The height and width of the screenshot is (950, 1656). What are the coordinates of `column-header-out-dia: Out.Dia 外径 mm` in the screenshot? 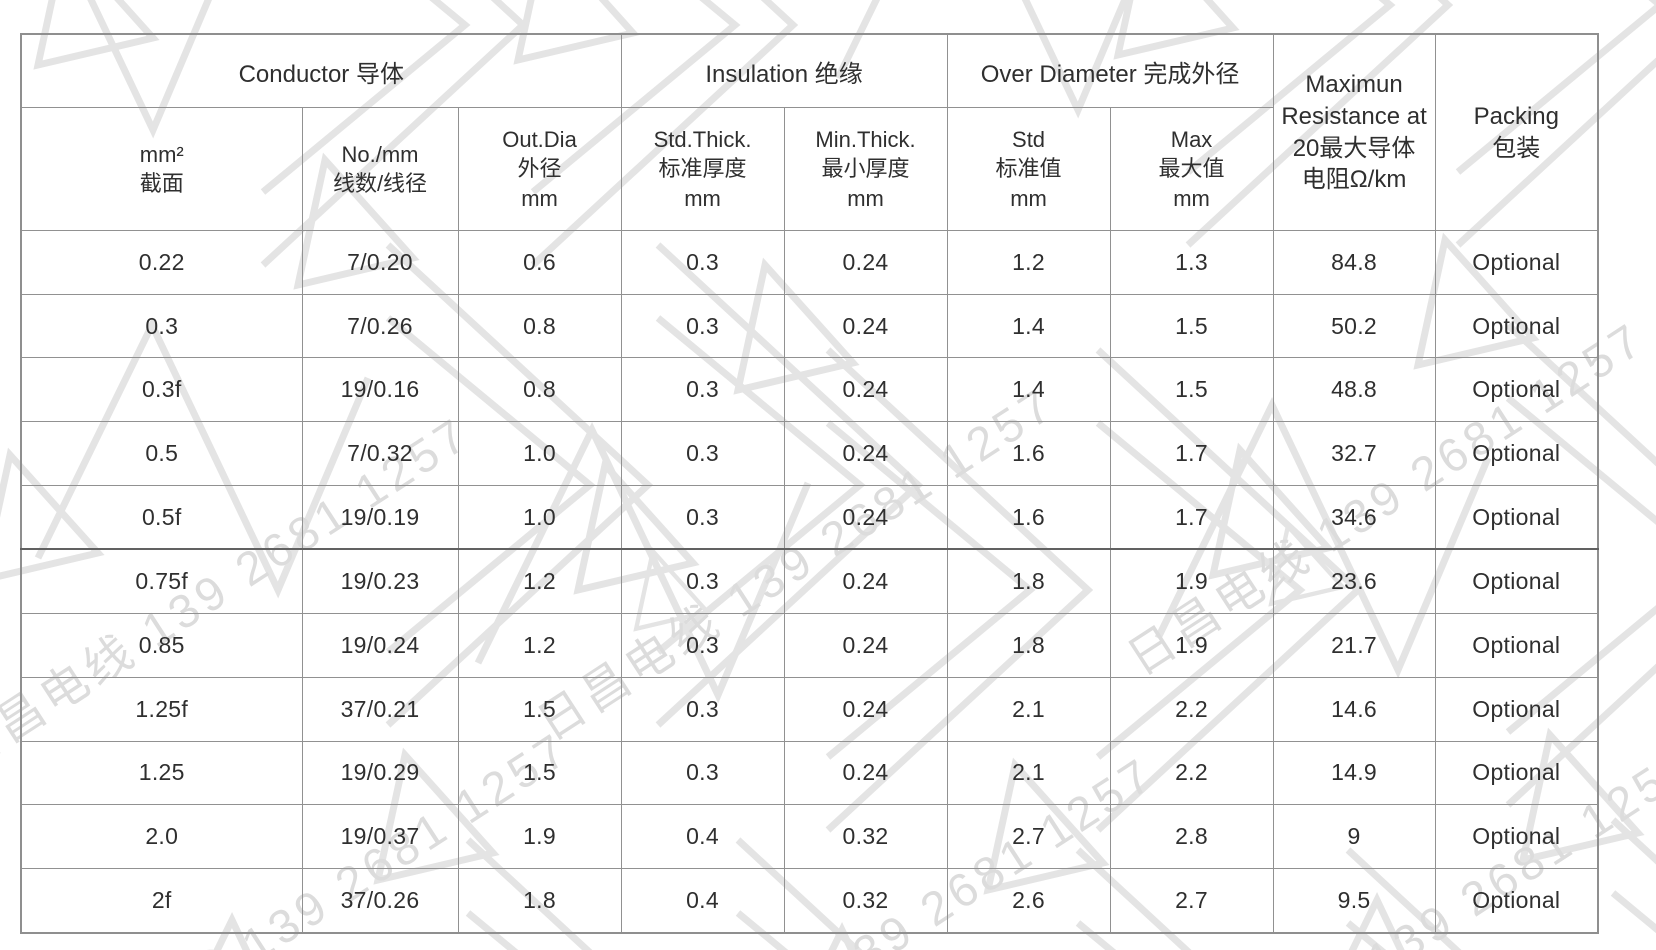 It's located at (539, 169).